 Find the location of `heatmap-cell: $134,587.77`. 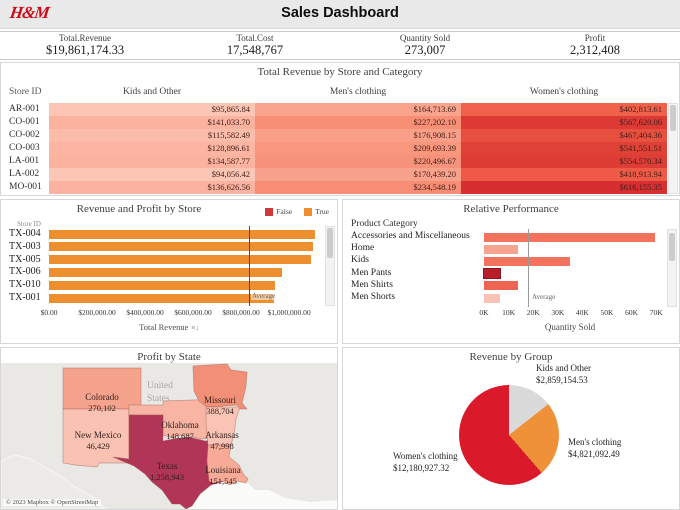

heatmap-cell: $134,587.77 is located at coordinates (152, 161).